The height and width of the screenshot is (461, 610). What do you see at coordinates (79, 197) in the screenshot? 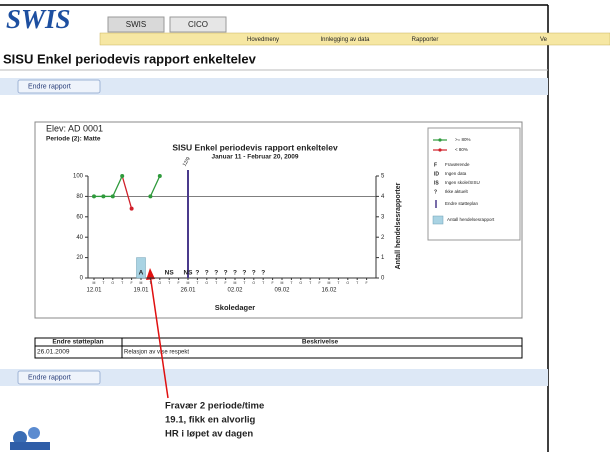
I see `y-tick-label: 80` at bounding box center [79, 197].